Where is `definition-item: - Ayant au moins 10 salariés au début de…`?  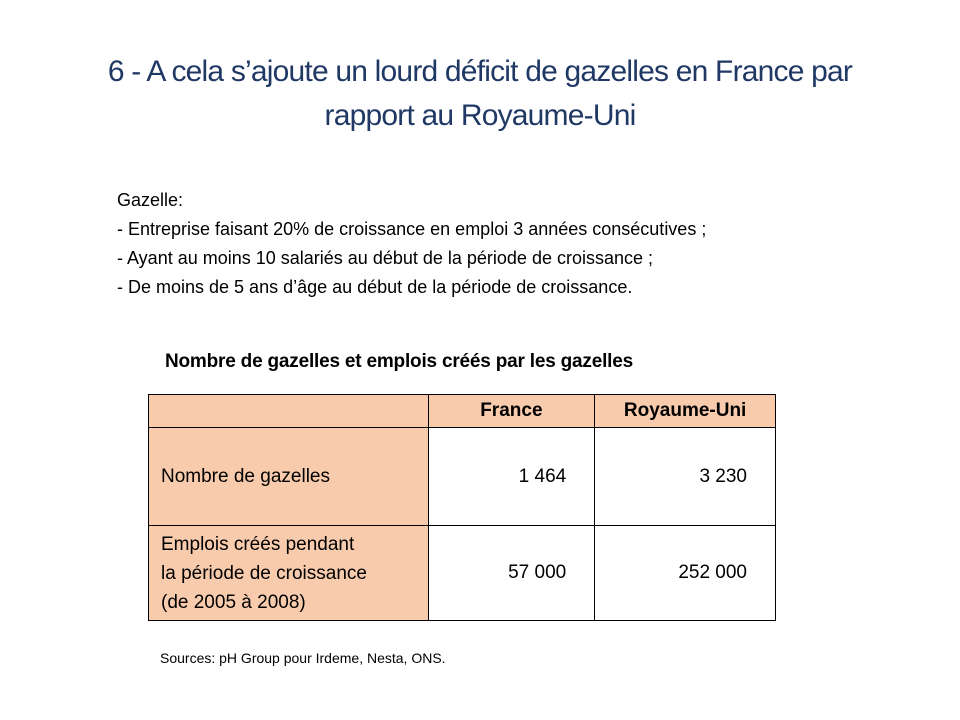
definition-item: - Ayant au moins 10 salariés au début de… is located at coordinates (385, 258).